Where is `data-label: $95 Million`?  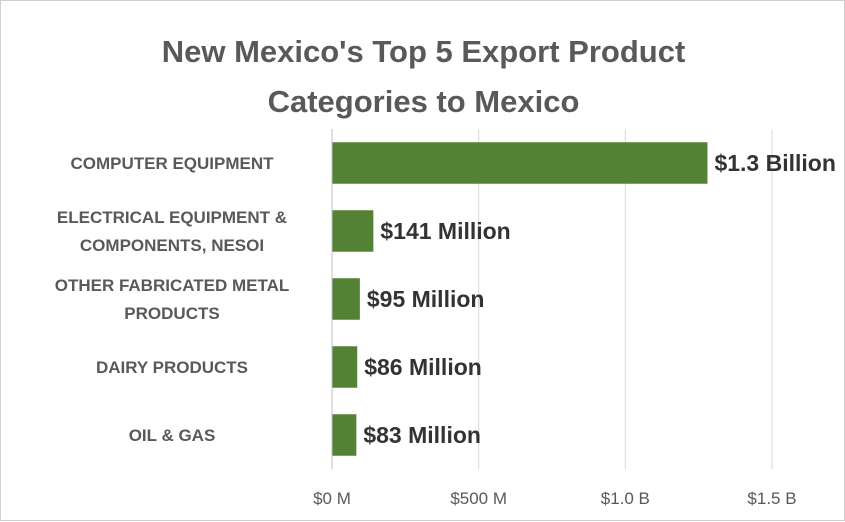
data-label: $95 Million is located at coordinates (426, 299).